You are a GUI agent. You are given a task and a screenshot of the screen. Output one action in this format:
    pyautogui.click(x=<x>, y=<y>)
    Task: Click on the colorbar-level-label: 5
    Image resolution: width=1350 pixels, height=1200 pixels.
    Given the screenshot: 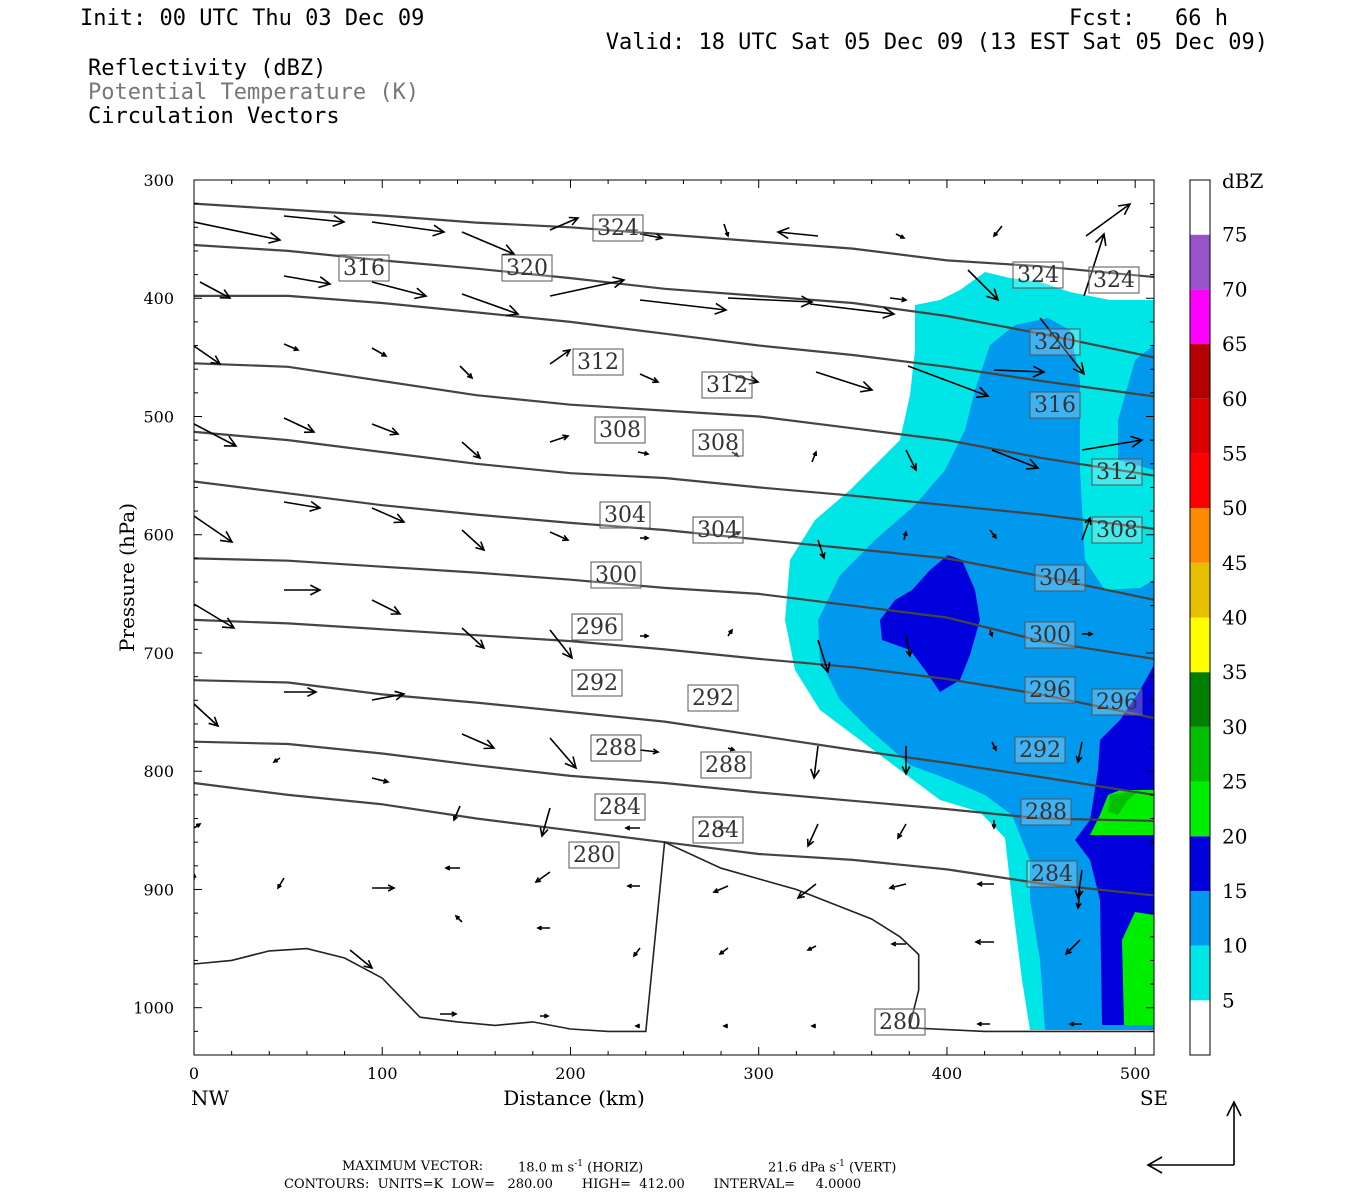 What is the action you would take?
    pyautogui.click(x=1228, y=1000)
    